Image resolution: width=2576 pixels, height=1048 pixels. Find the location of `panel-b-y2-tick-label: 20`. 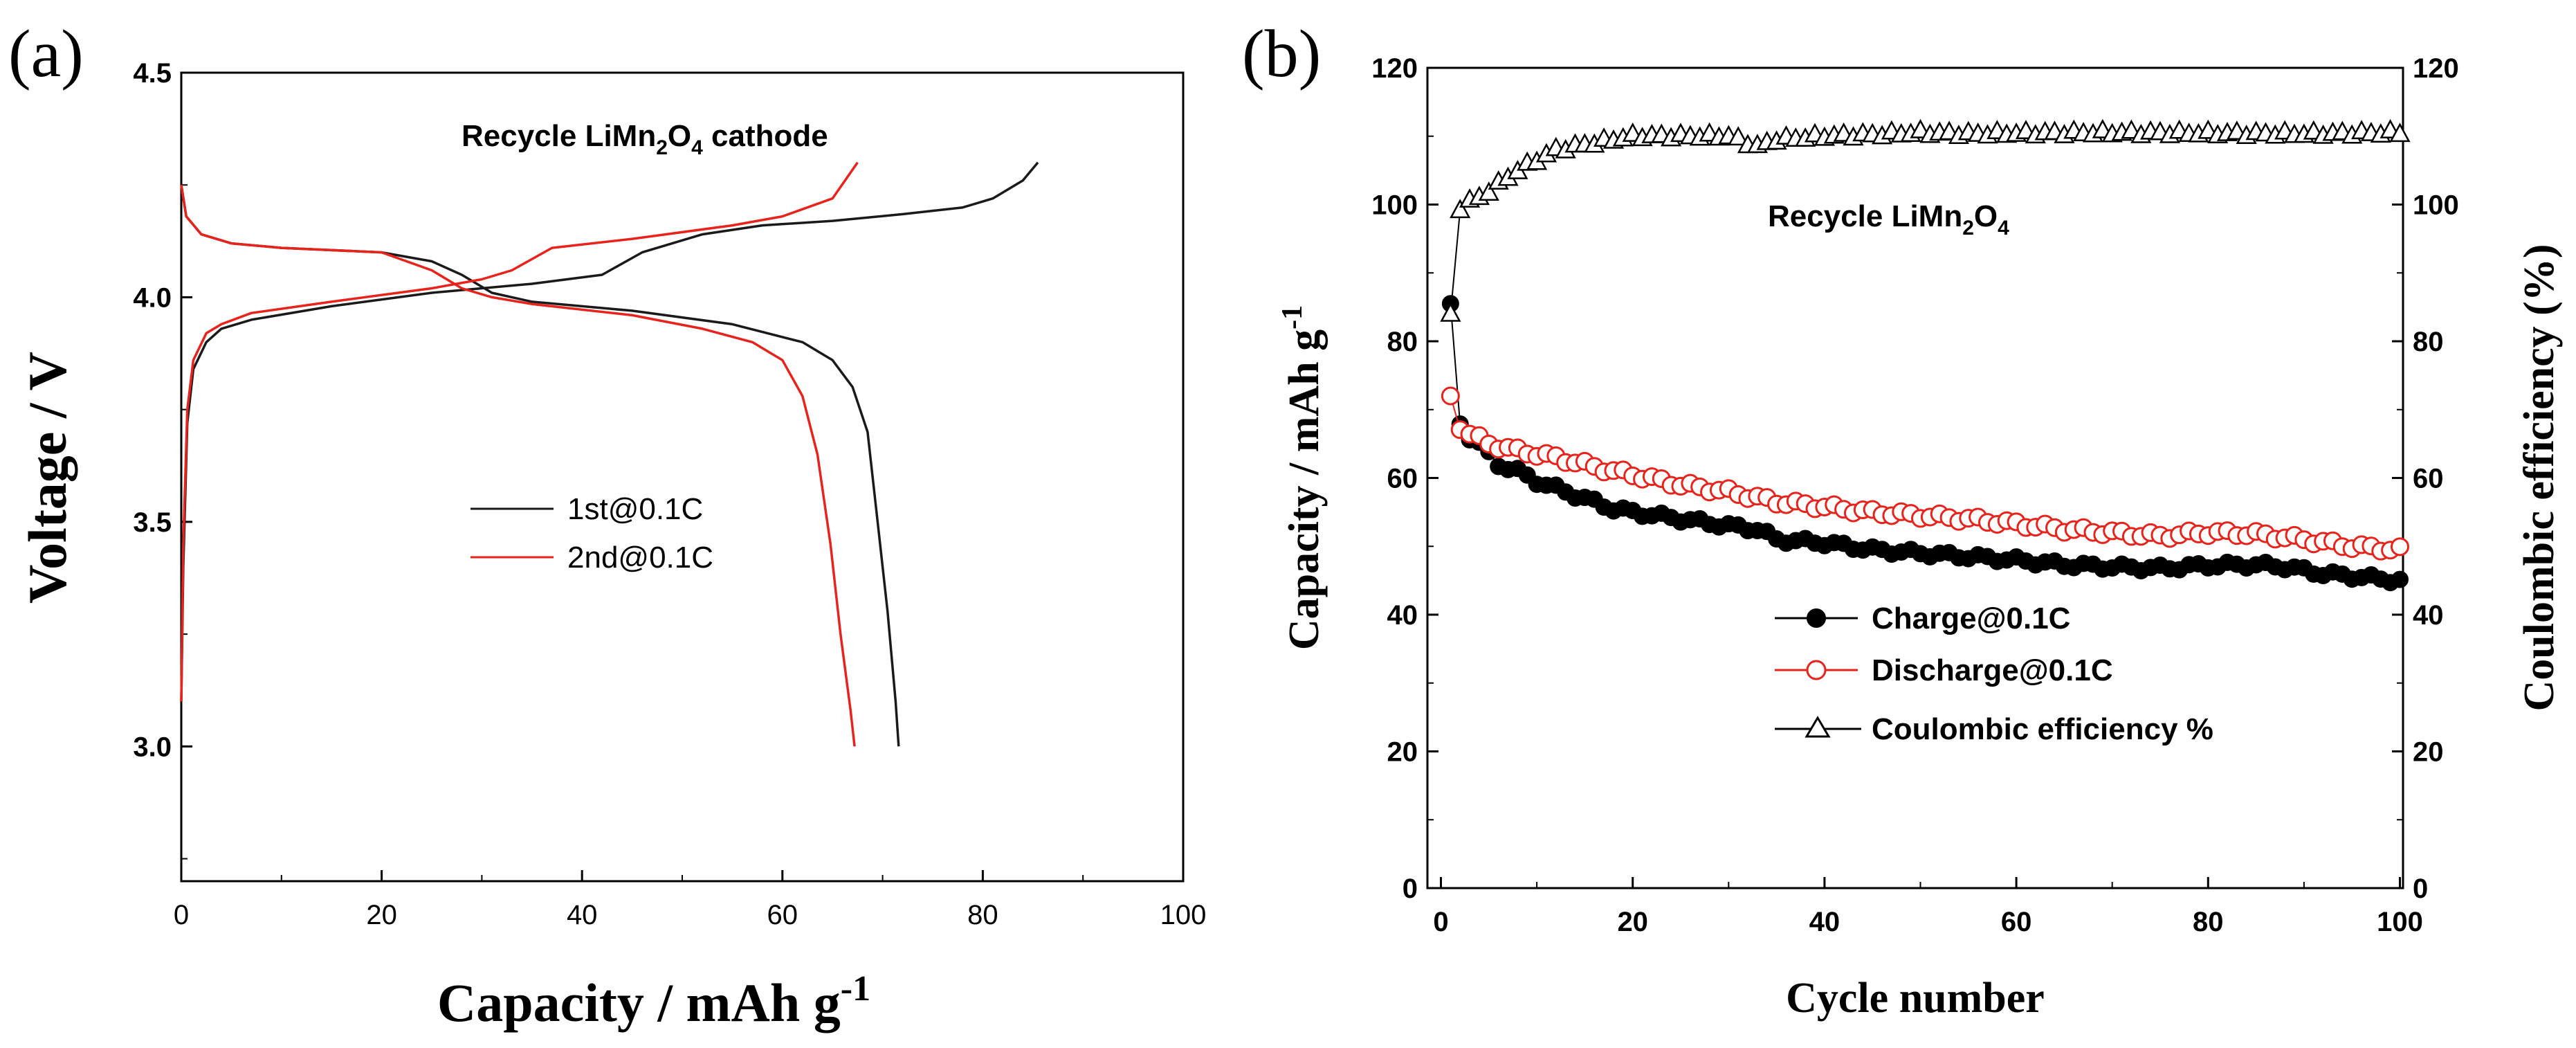

panel-b-y2-tick-label: 20 is located at coordinates (2428, 752).